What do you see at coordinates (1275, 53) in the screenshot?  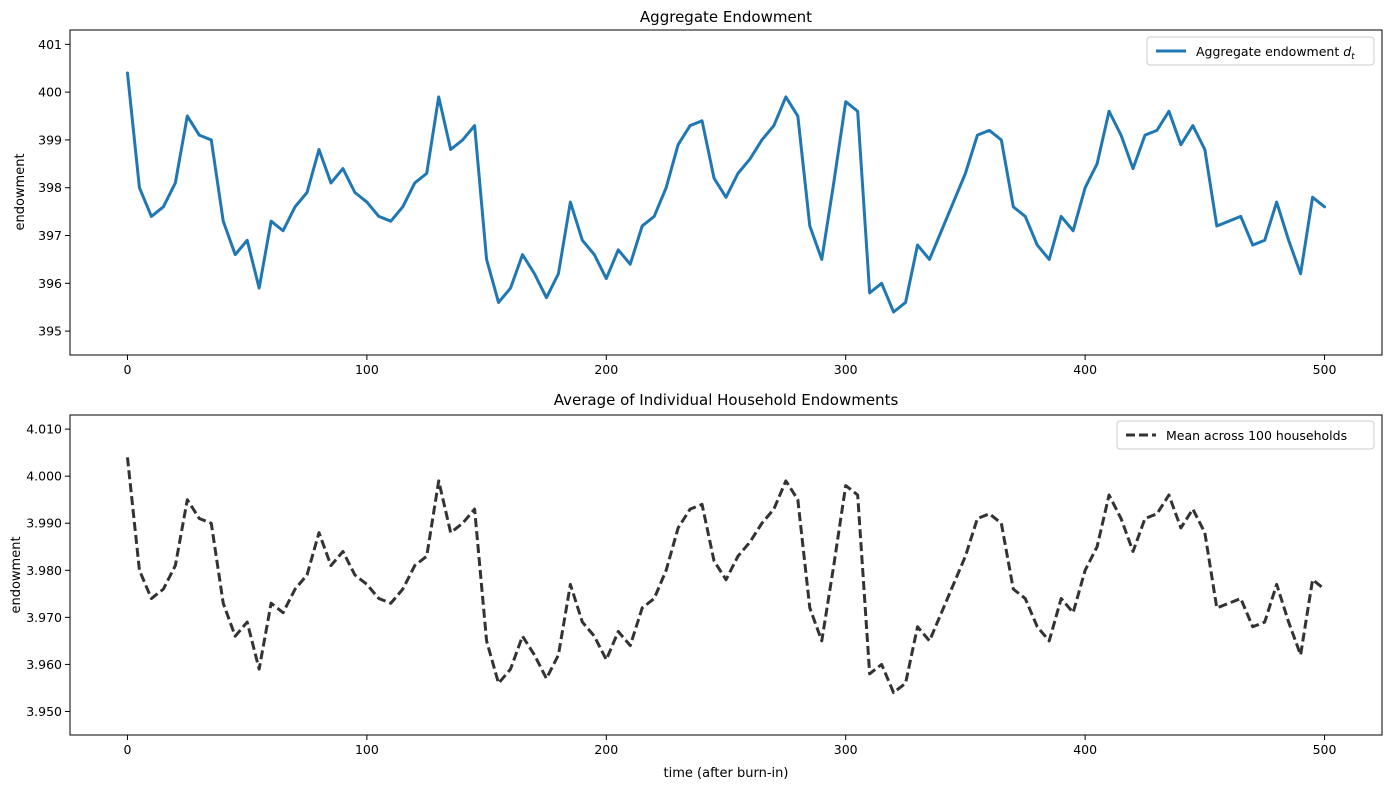 I see `legend-label: Aggregate endowment dt` at bounding box center [1275, 53].